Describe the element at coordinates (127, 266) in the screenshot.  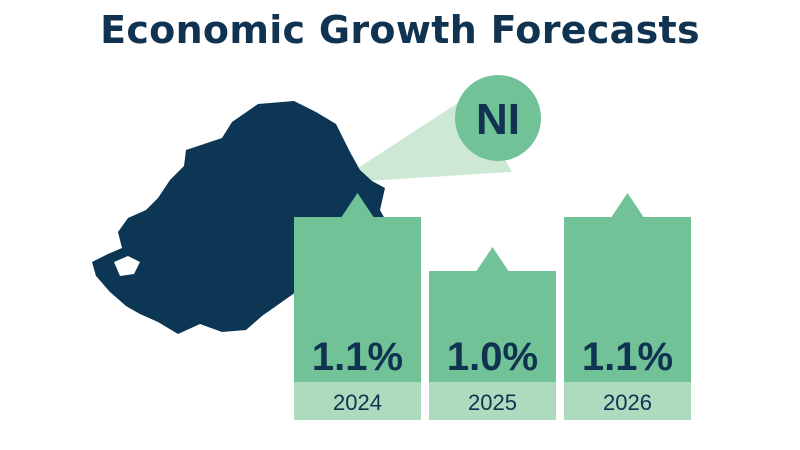
I see `lough-neagh` at that location.